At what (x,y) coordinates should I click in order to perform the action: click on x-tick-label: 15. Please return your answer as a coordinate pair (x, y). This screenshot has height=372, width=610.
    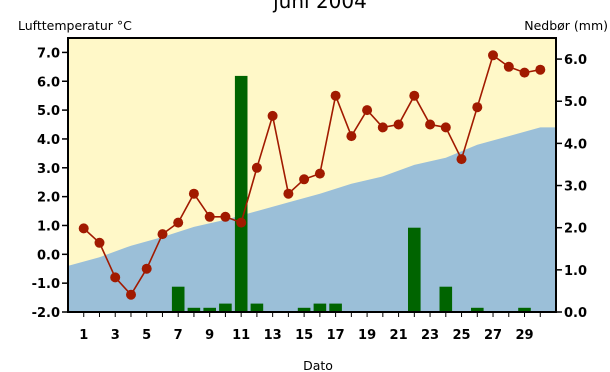
    Looking at the image, I should click on (304, 335).